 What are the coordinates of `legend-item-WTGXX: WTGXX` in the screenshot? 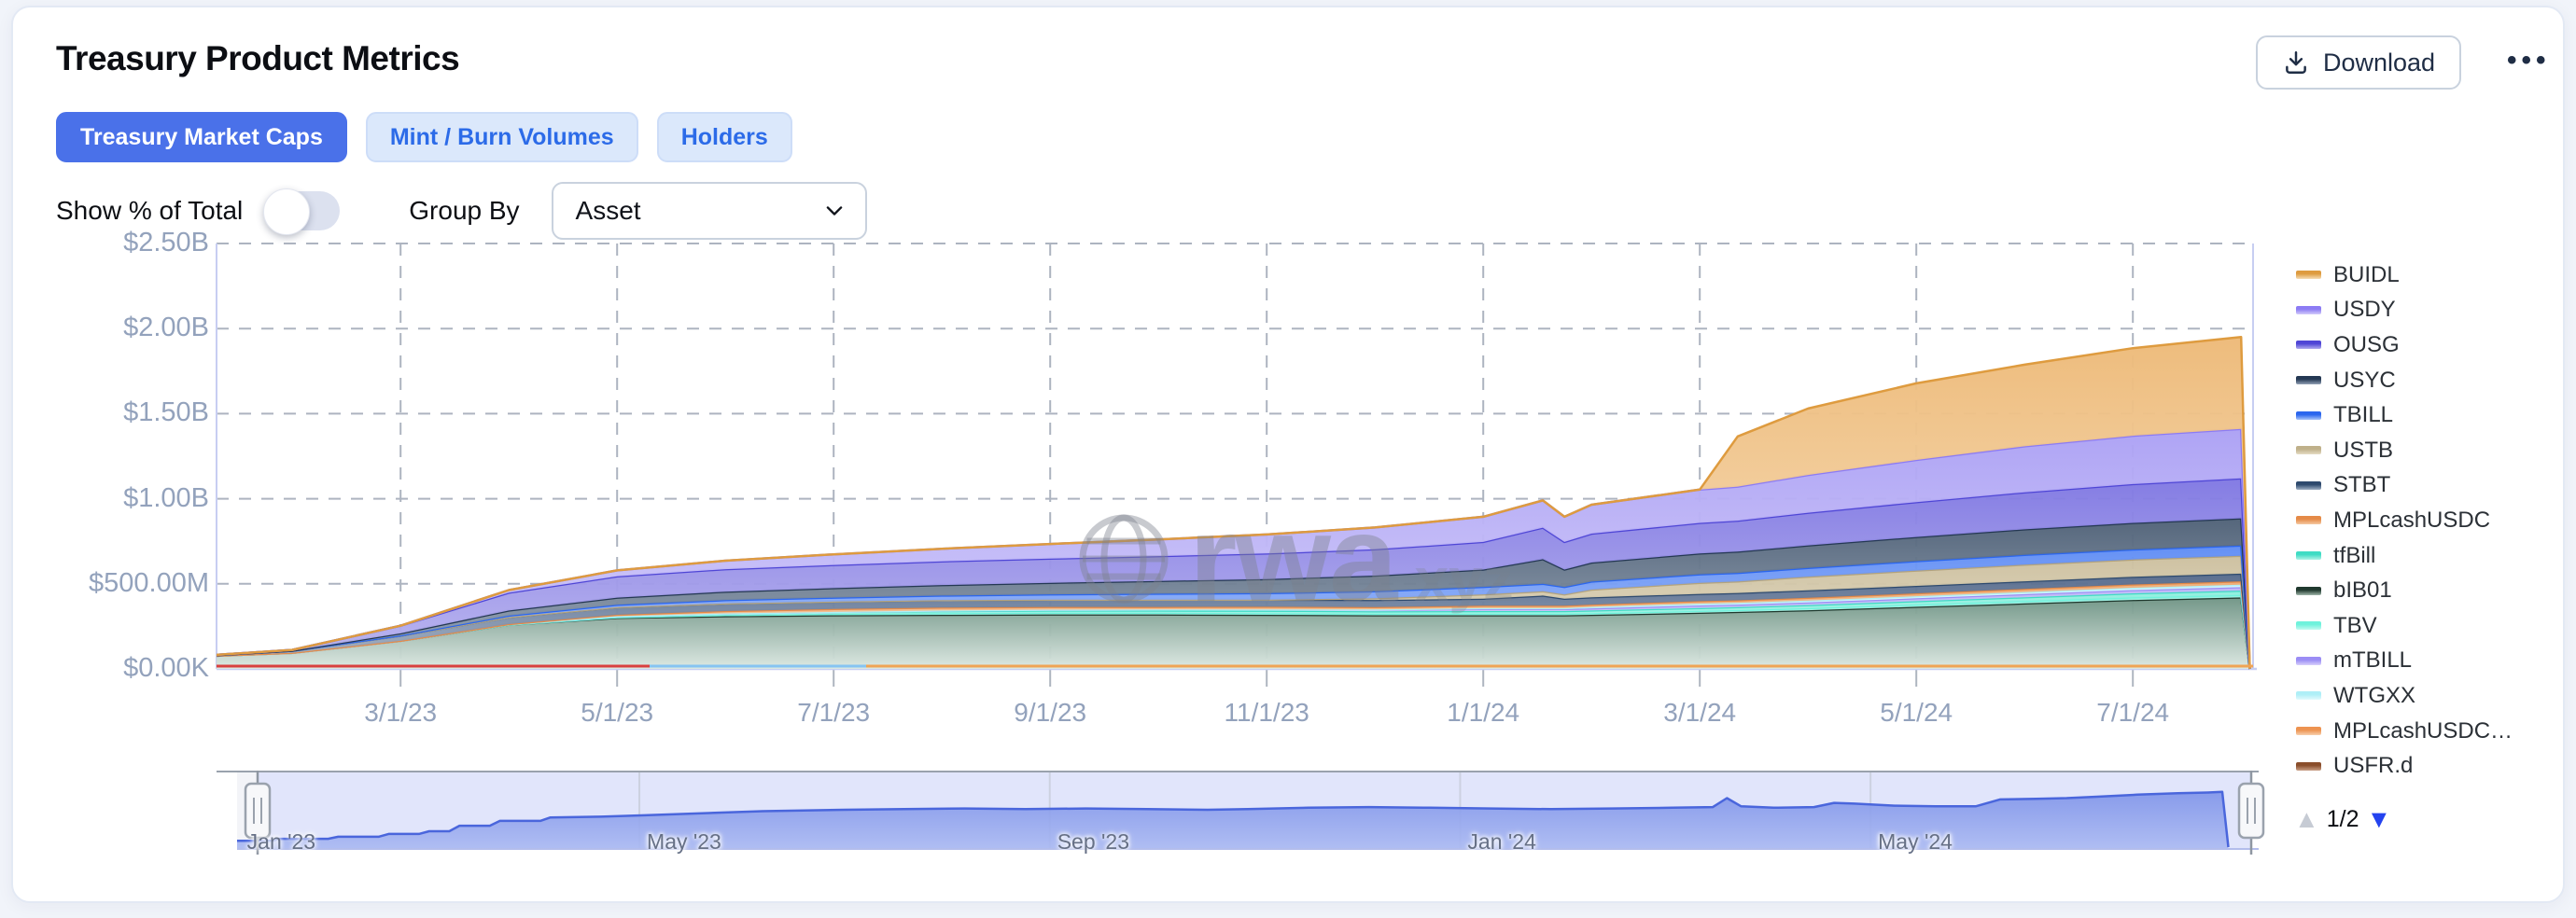 It's located at (2404, 696).